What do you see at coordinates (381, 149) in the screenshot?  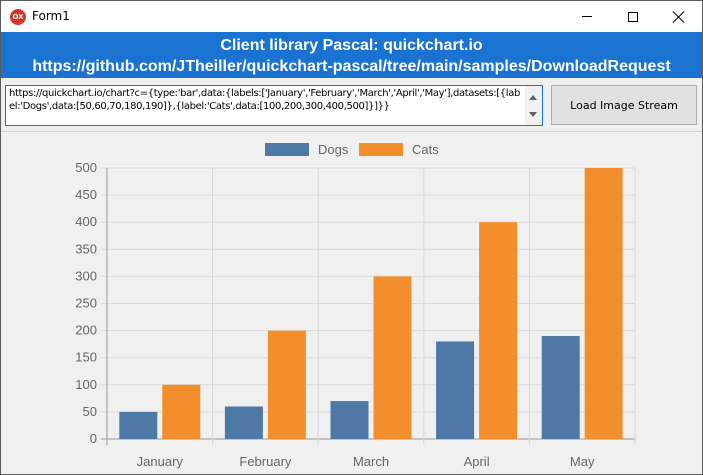 I see `legend-swatch-cats` at bounding box center [381, 149].